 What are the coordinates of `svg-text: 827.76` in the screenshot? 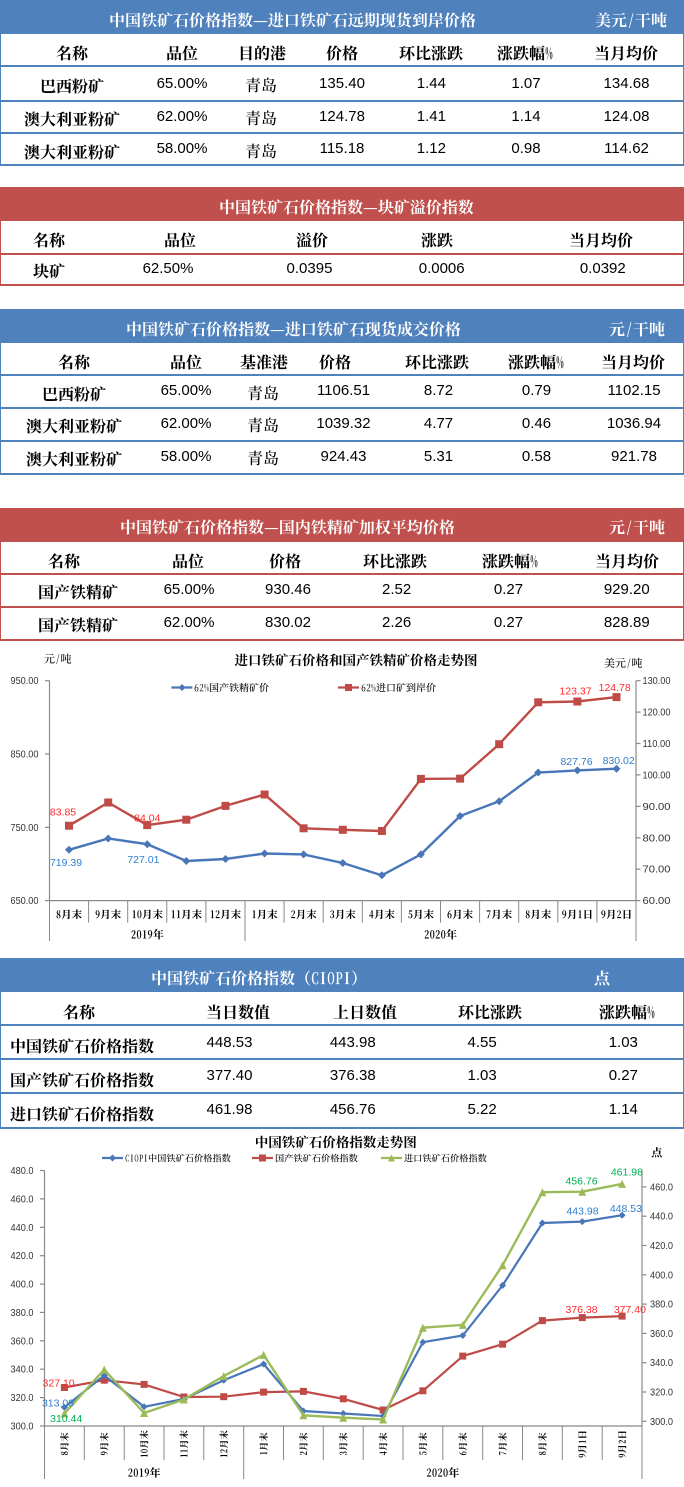 It's located at (576, 762).